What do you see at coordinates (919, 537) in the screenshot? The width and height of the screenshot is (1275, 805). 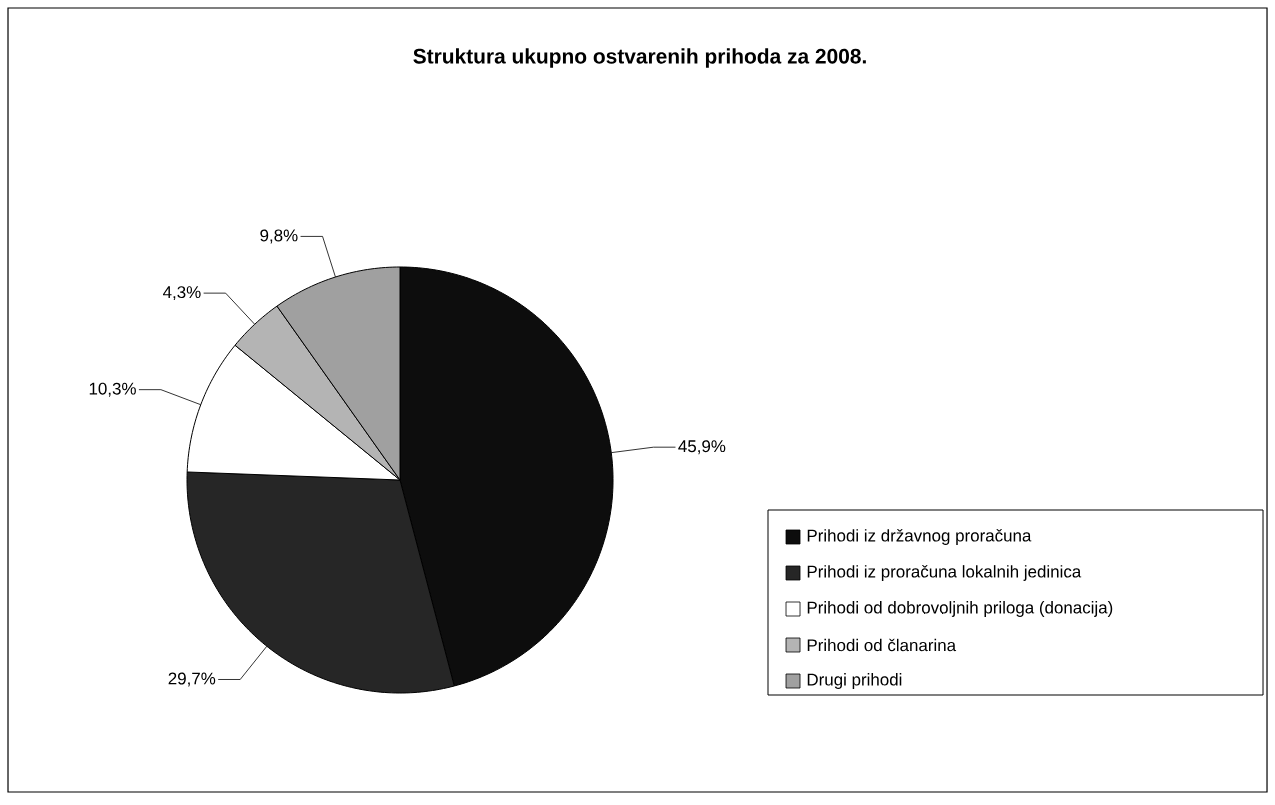 I see `legend-label: Prihodi iz državnog proračuna` at bounding box center [919, 537].